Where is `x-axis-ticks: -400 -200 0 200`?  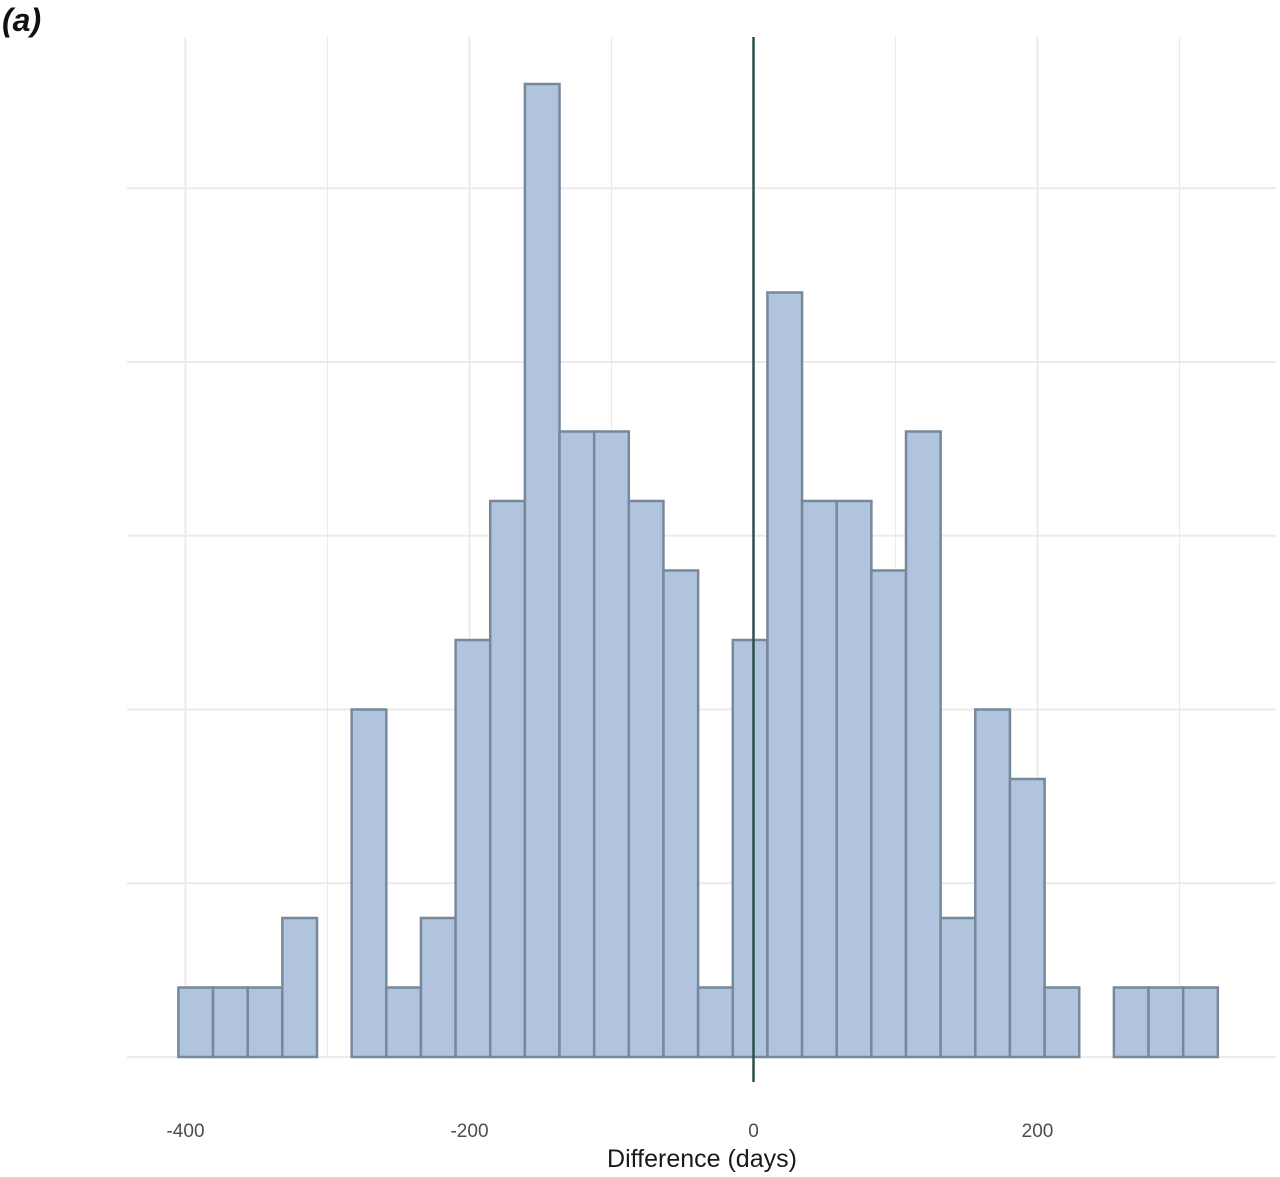 x-axis-ticks: -400 -200 0 200 is located at coordinates (609, 1131).